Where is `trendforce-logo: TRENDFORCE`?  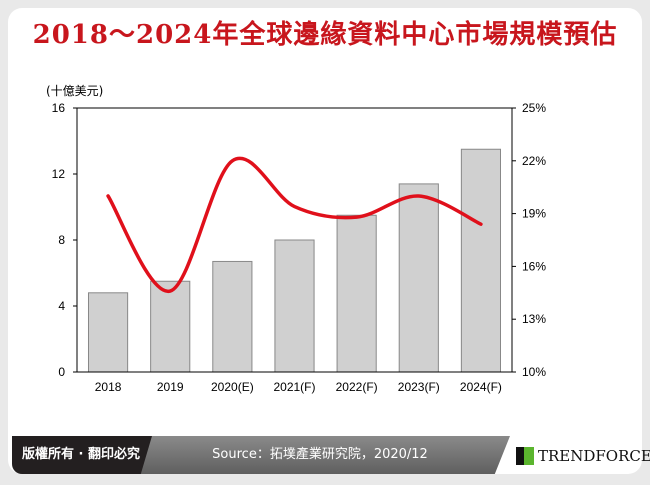 trendforce-logo: TRENDFORCE is located at coordinates (583, 456).